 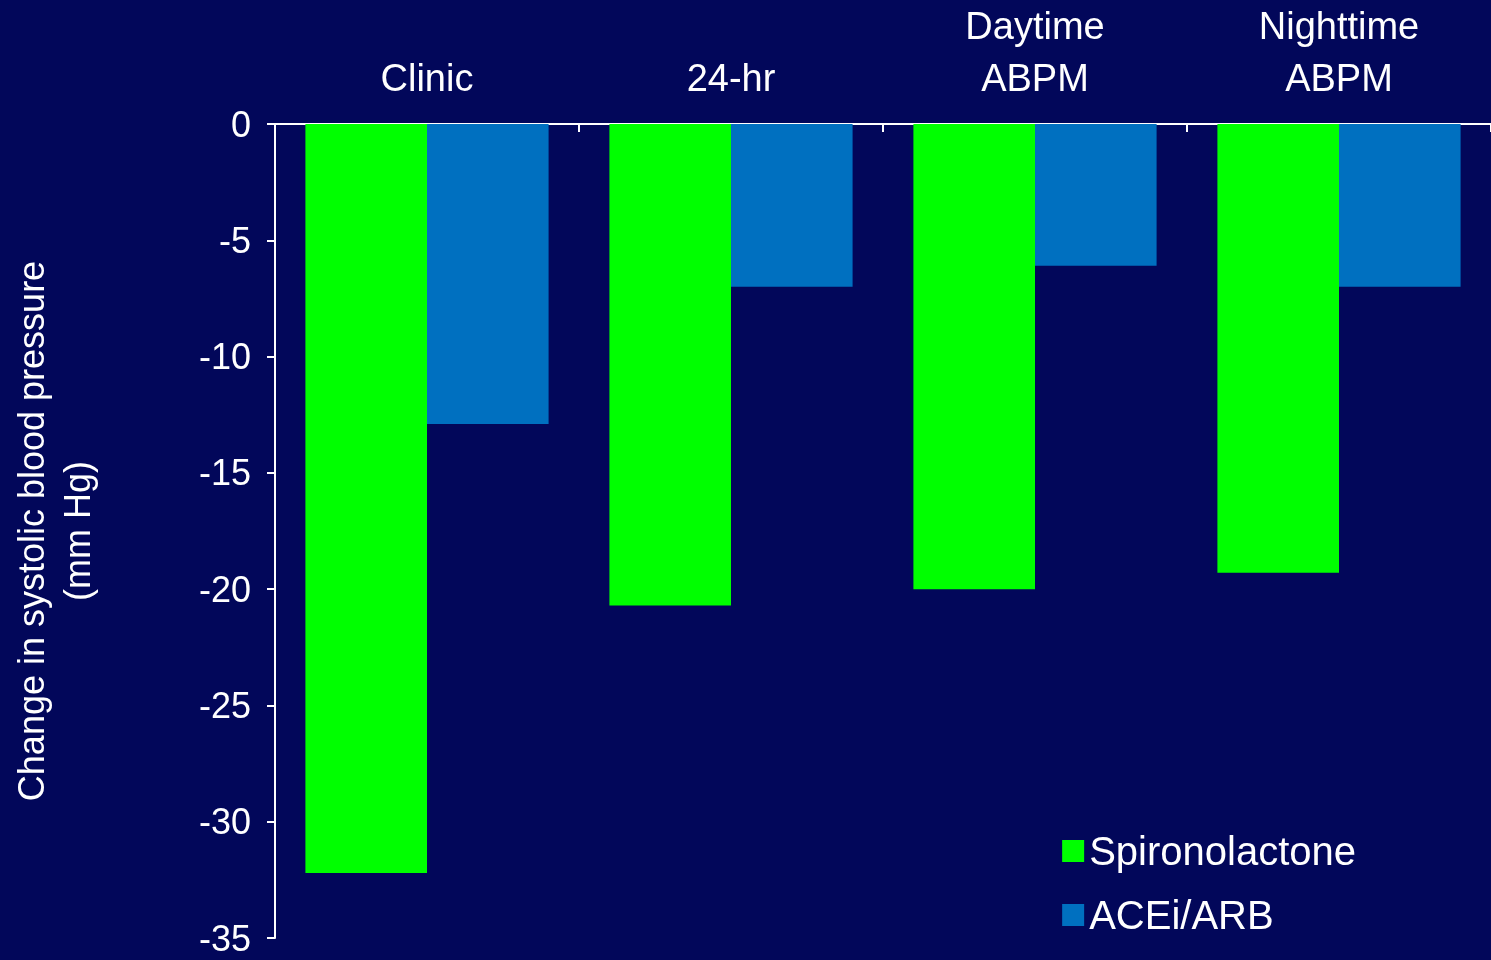 I want to click on x-tick-label: Daytime ABPM, so click(x=1035, y=52).